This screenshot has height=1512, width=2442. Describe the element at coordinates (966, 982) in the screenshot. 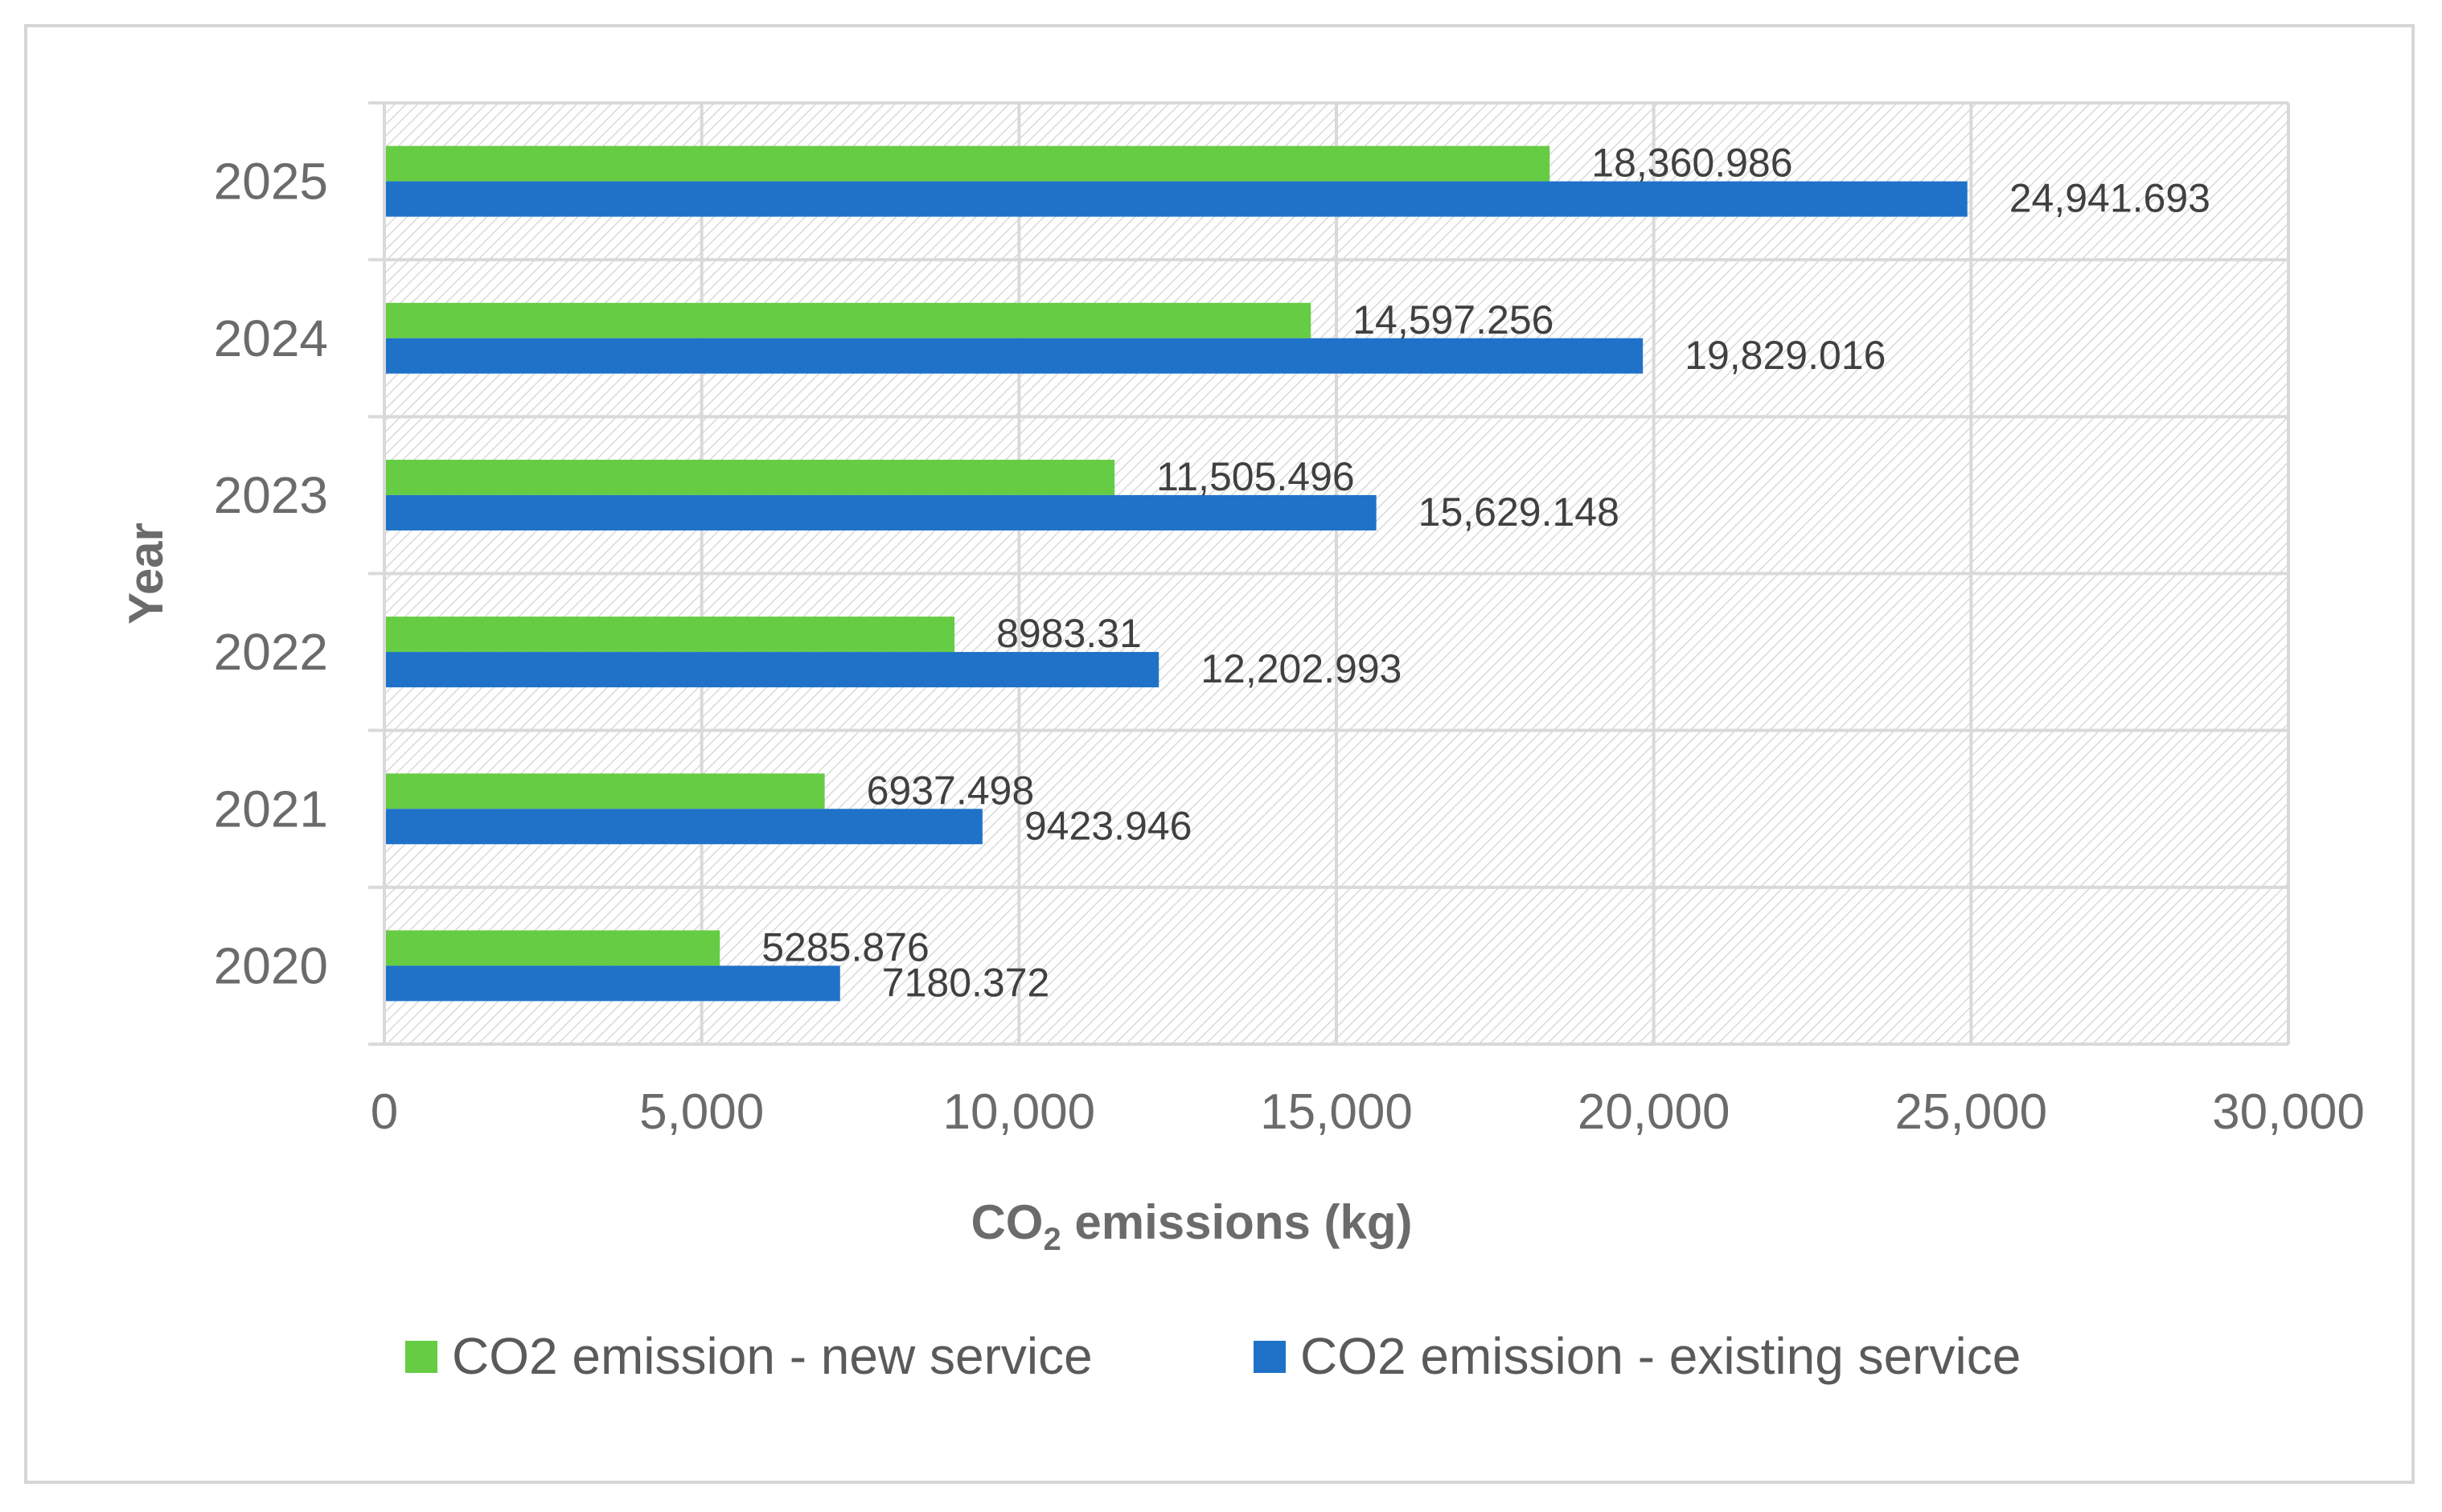

I see `data-label-existing-service: 7180.372` at that location.